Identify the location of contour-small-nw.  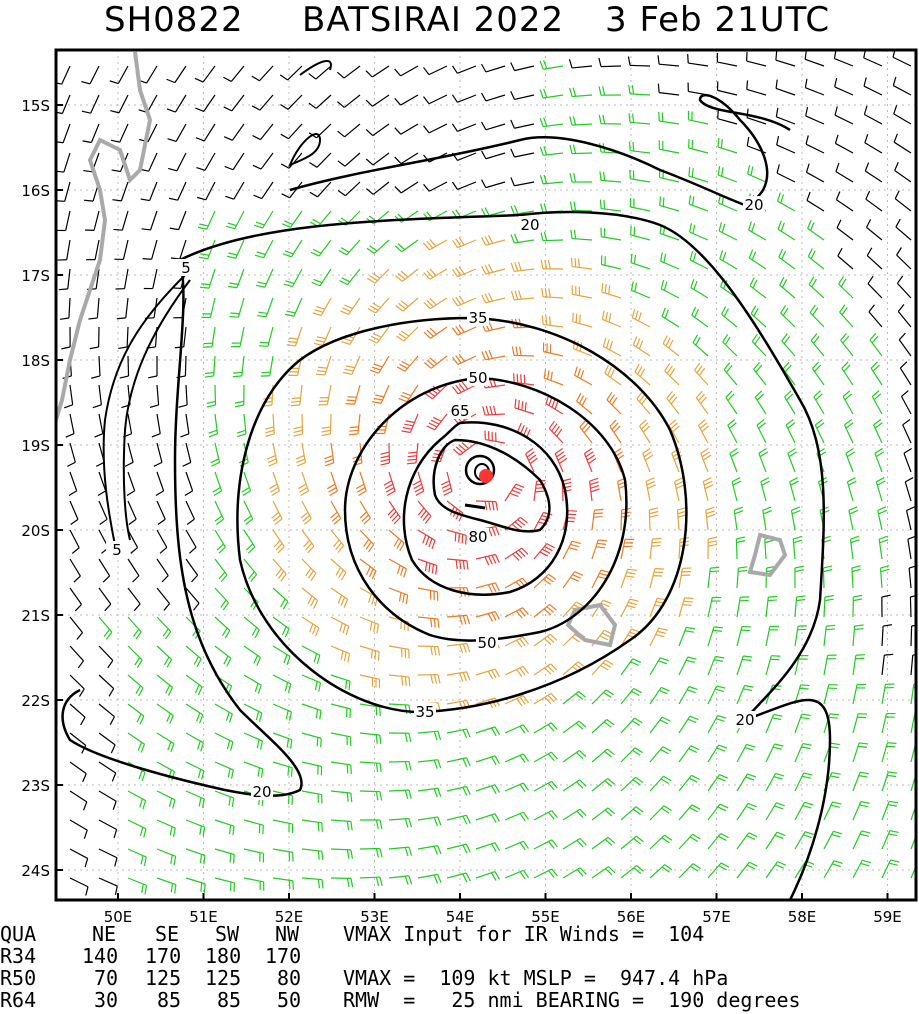
(305, 150).